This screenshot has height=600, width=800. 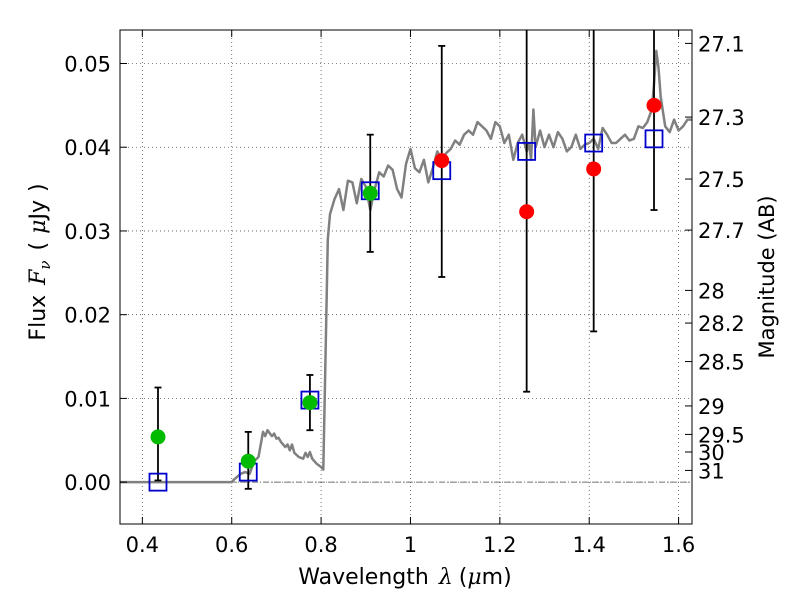 I want to click on magnitude-tick-label: 28.2, so click(x=721, y=324).